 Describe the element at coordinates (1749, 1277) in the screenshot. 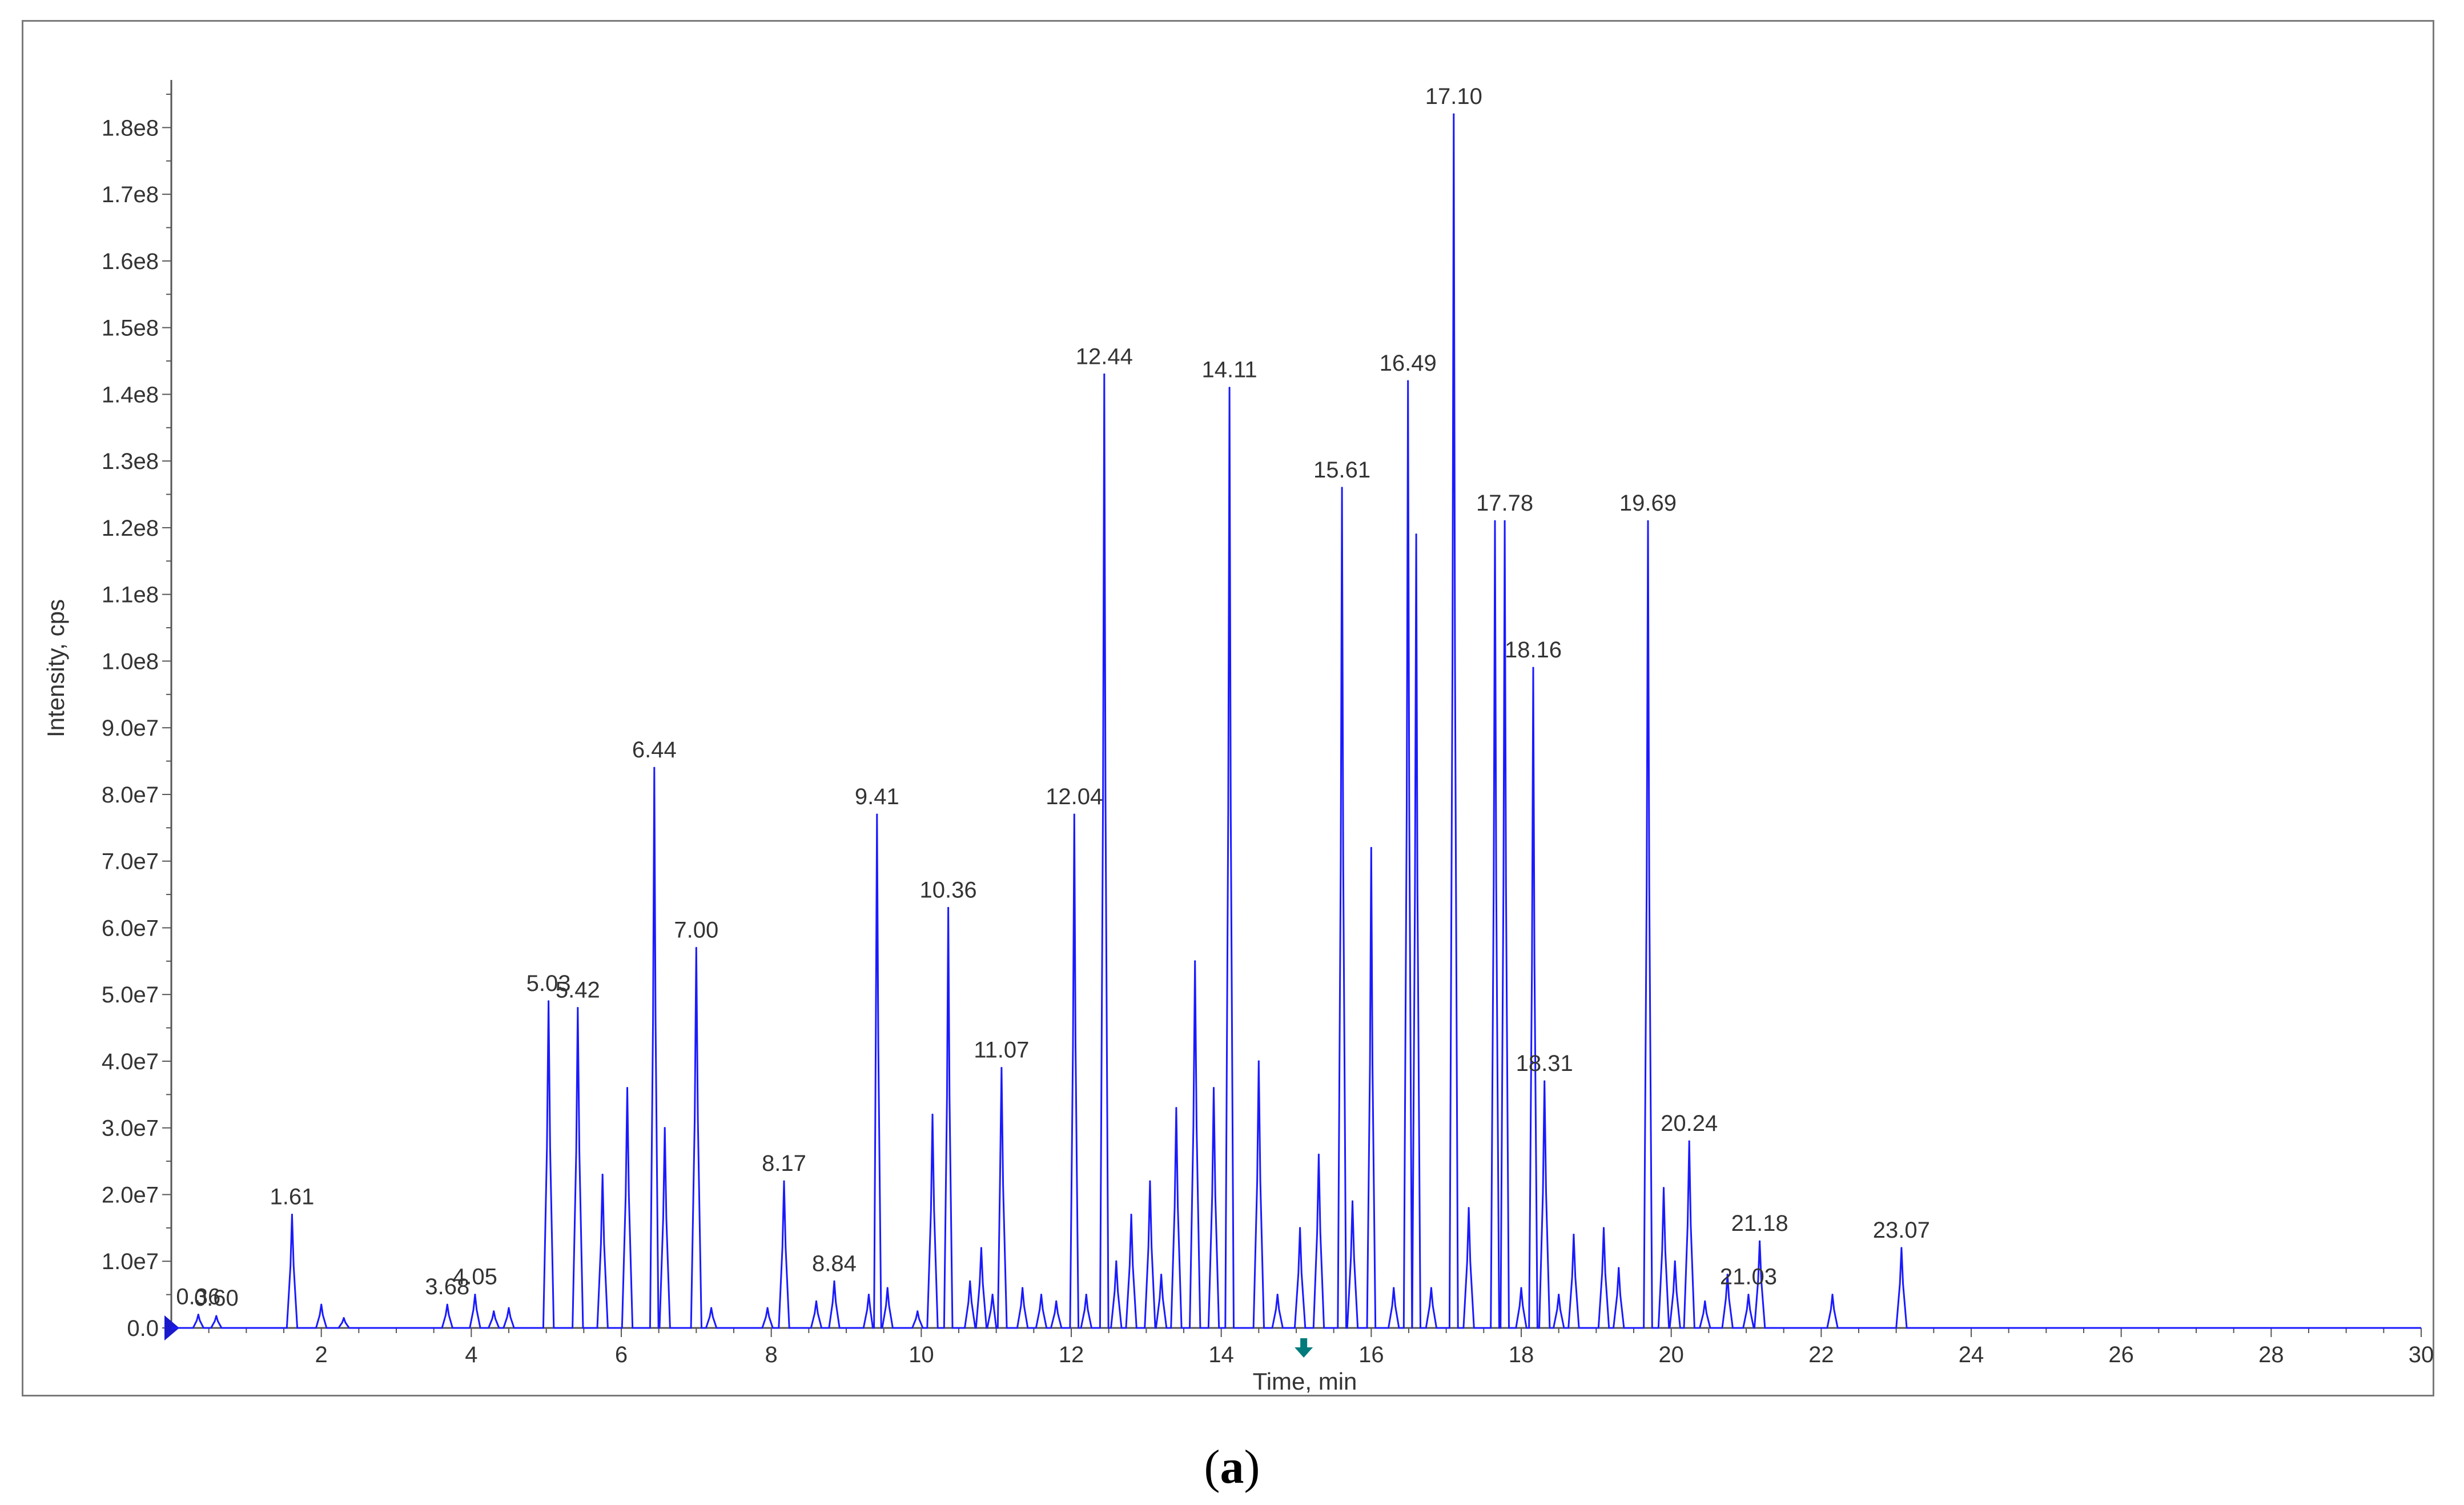

I see `peak-label: 21.03` at that location.